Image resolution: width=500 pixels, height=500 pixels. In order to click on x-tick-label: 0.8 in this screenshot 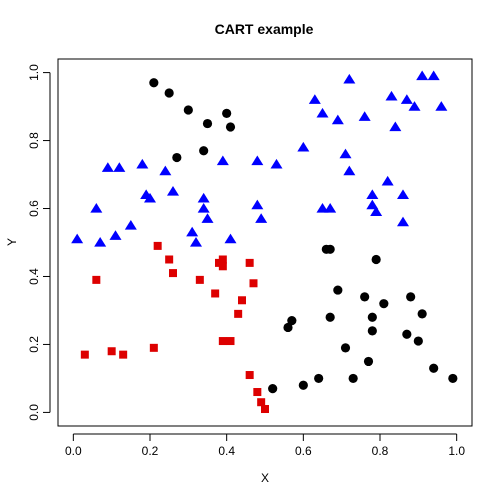, I will do `click(380, 451)`.